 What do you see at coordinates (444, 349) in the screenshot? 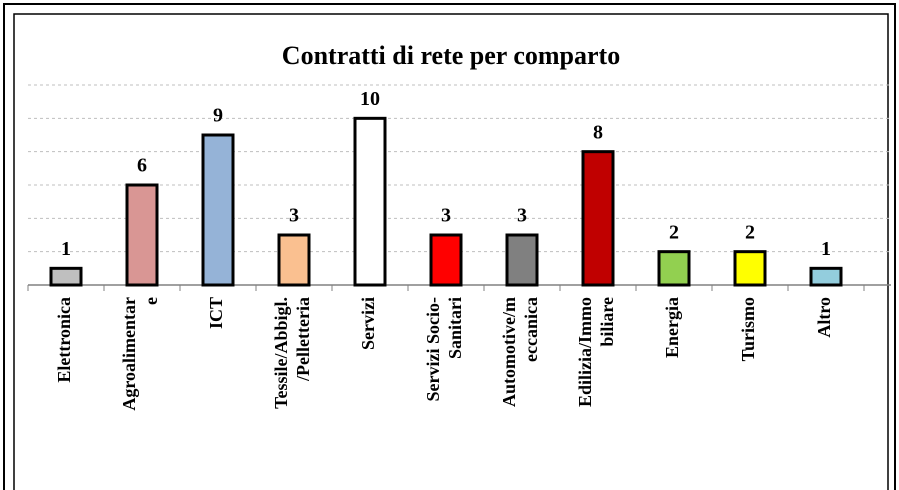
I see `x-tick-label: Servizi Socio- Sanitari` at bounding box center [444, 349].